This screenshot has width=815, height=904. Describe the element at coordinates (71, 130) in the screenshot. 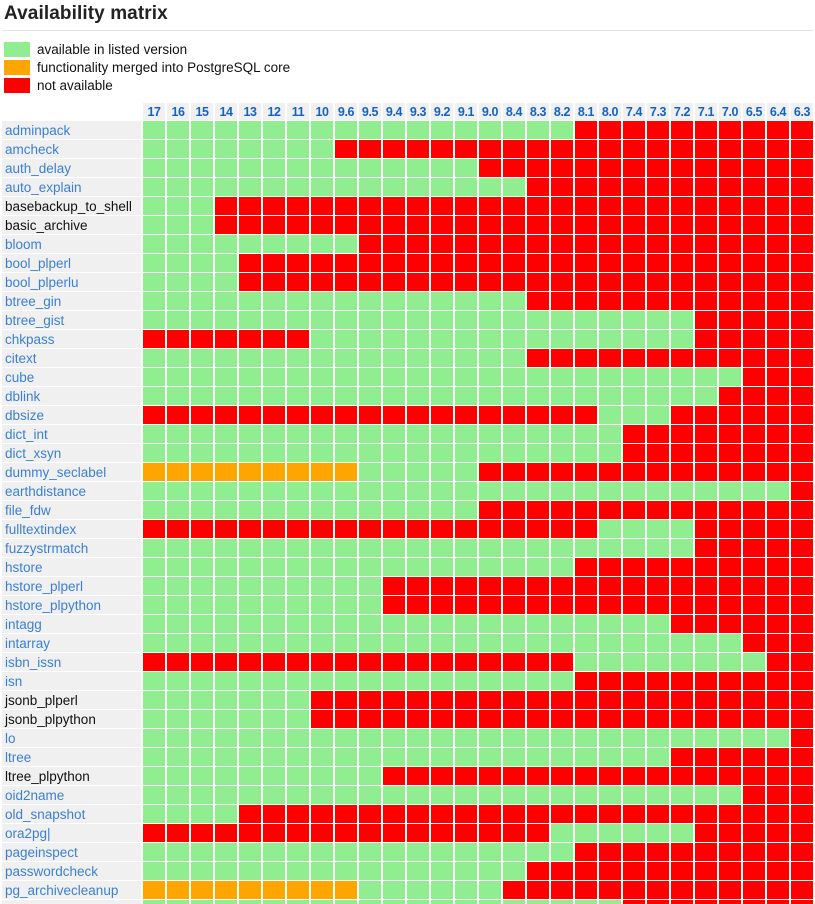

I see `extension-link: adminpack` at that location.